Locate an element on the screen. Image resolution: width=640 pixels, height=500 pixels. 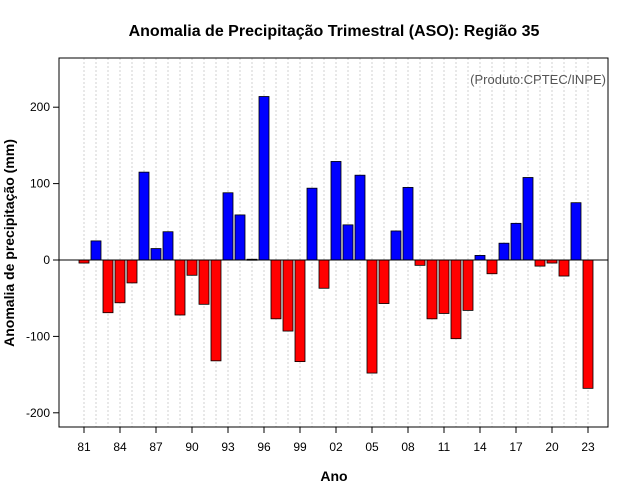
bar-1987 is located at coordinates (156, 254).